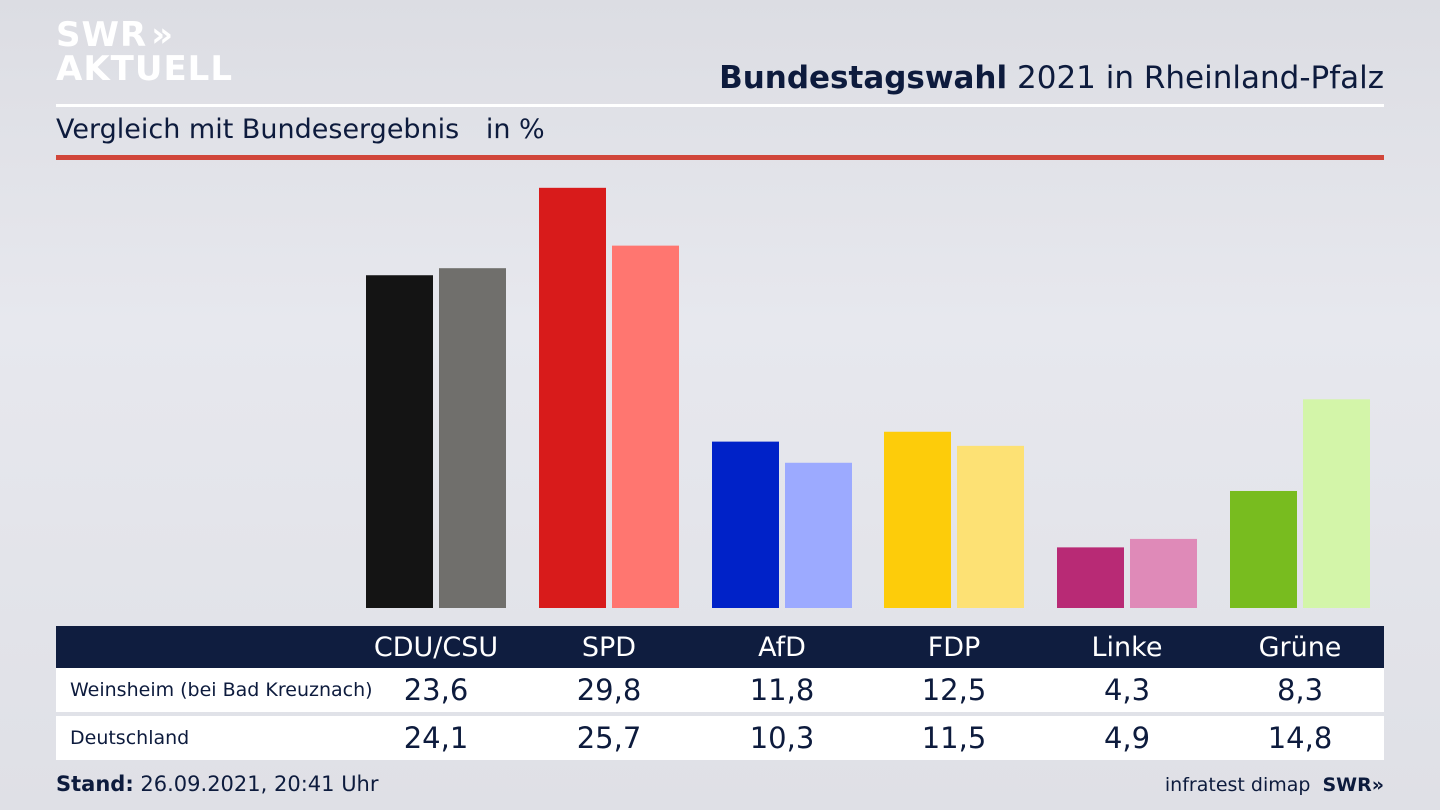 This screenshot has width=1440, height=810. I want to click on column-header-afd: AfD, so click(782, 647).